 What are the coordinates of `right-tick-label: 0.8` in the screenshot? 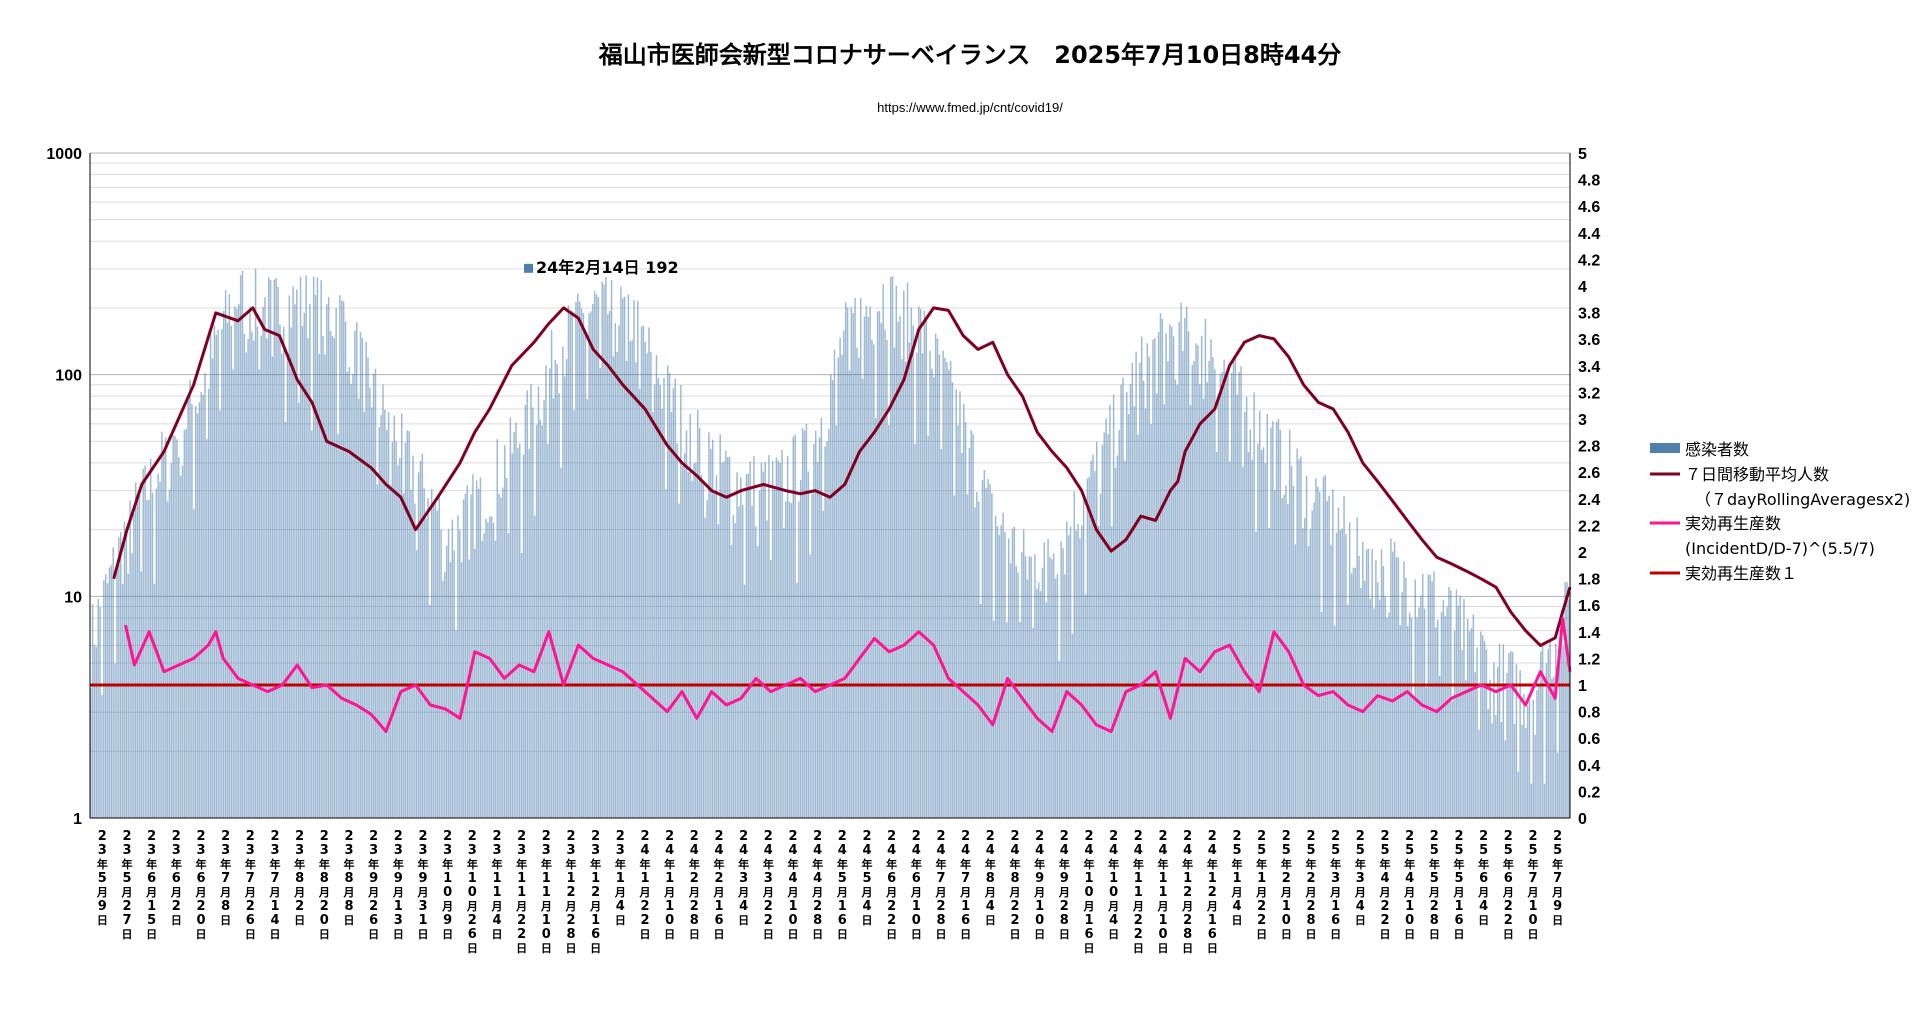 It's located at (1589, 713).